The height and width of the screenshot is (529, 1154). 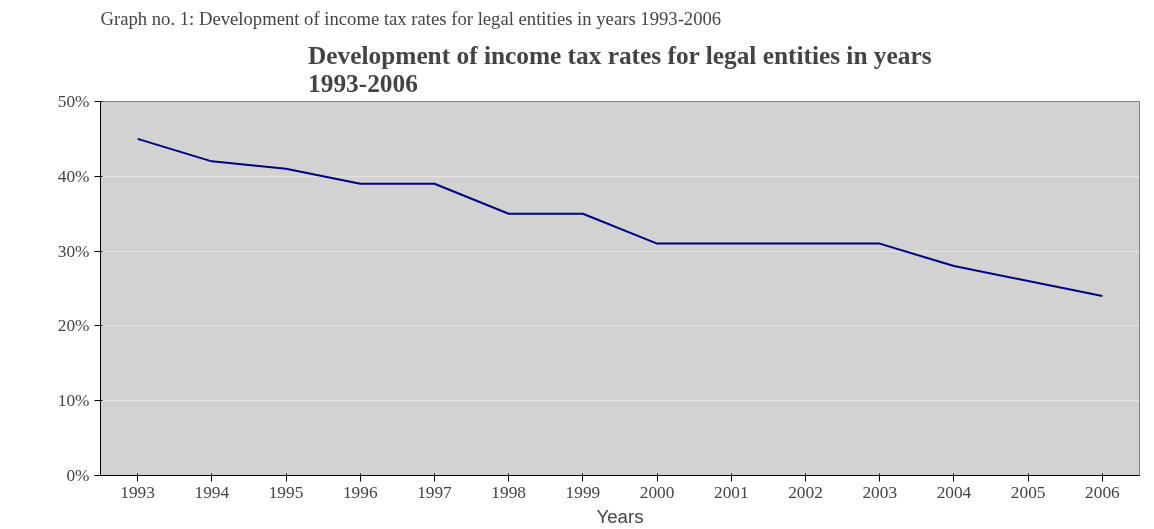 What do you see at coordinates (954, 492) in the screenshot?
I see `x-tick-label: 2004` at bounding box center [954, 492].